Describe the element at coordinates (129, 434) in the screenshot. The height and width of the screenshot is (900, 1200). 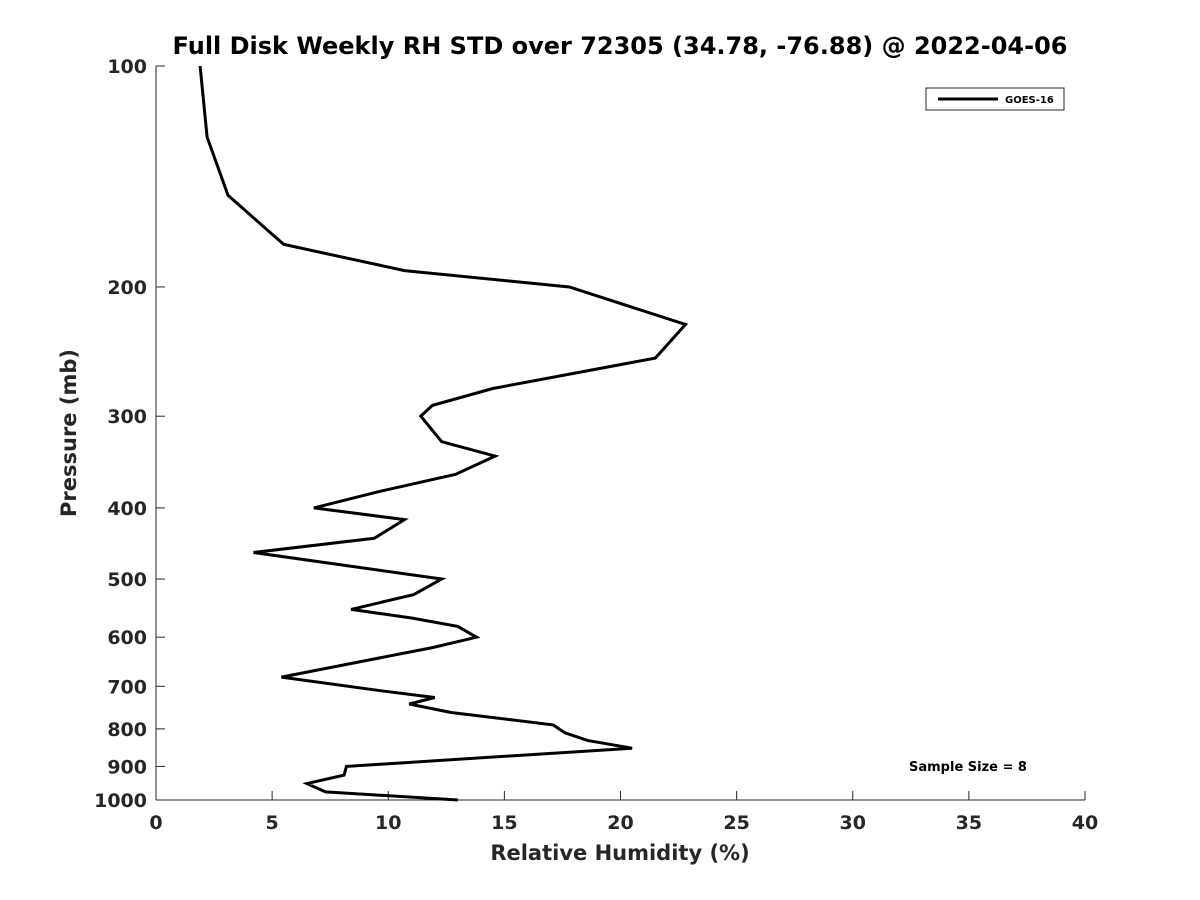
I see `y-ticks: 100 200 300 400 500 600 700 800 900 1000` at that location.